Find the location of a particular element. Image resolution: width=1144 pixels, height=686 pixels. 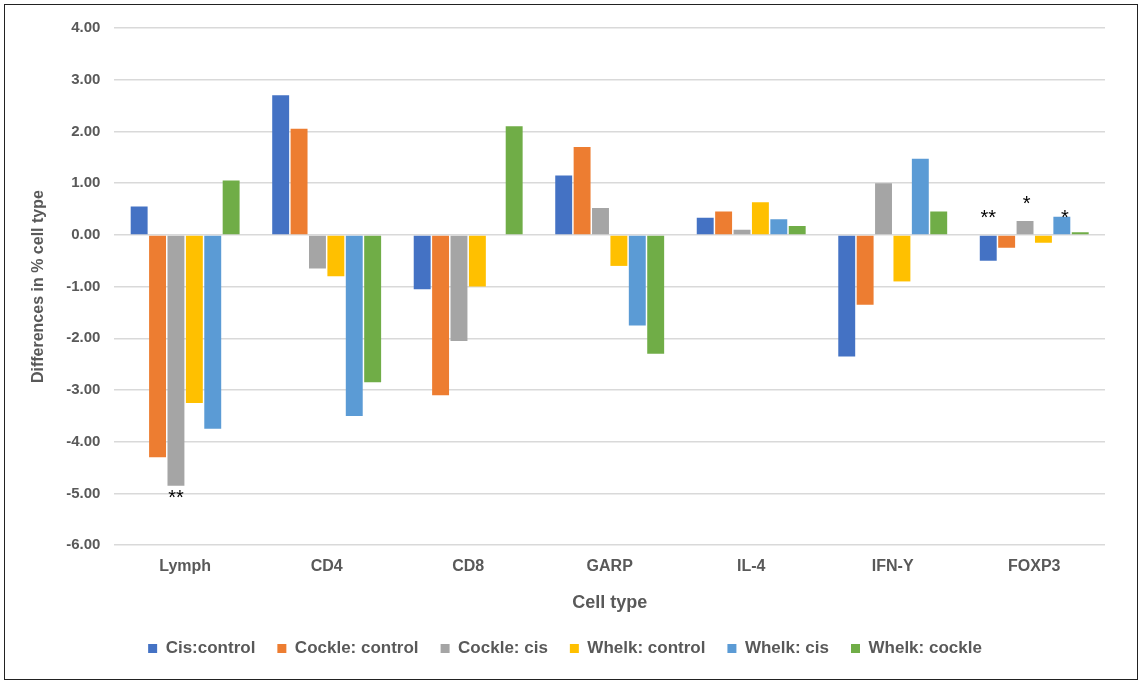

x-tick-label: Lymph is located at coordinates (185, 566).